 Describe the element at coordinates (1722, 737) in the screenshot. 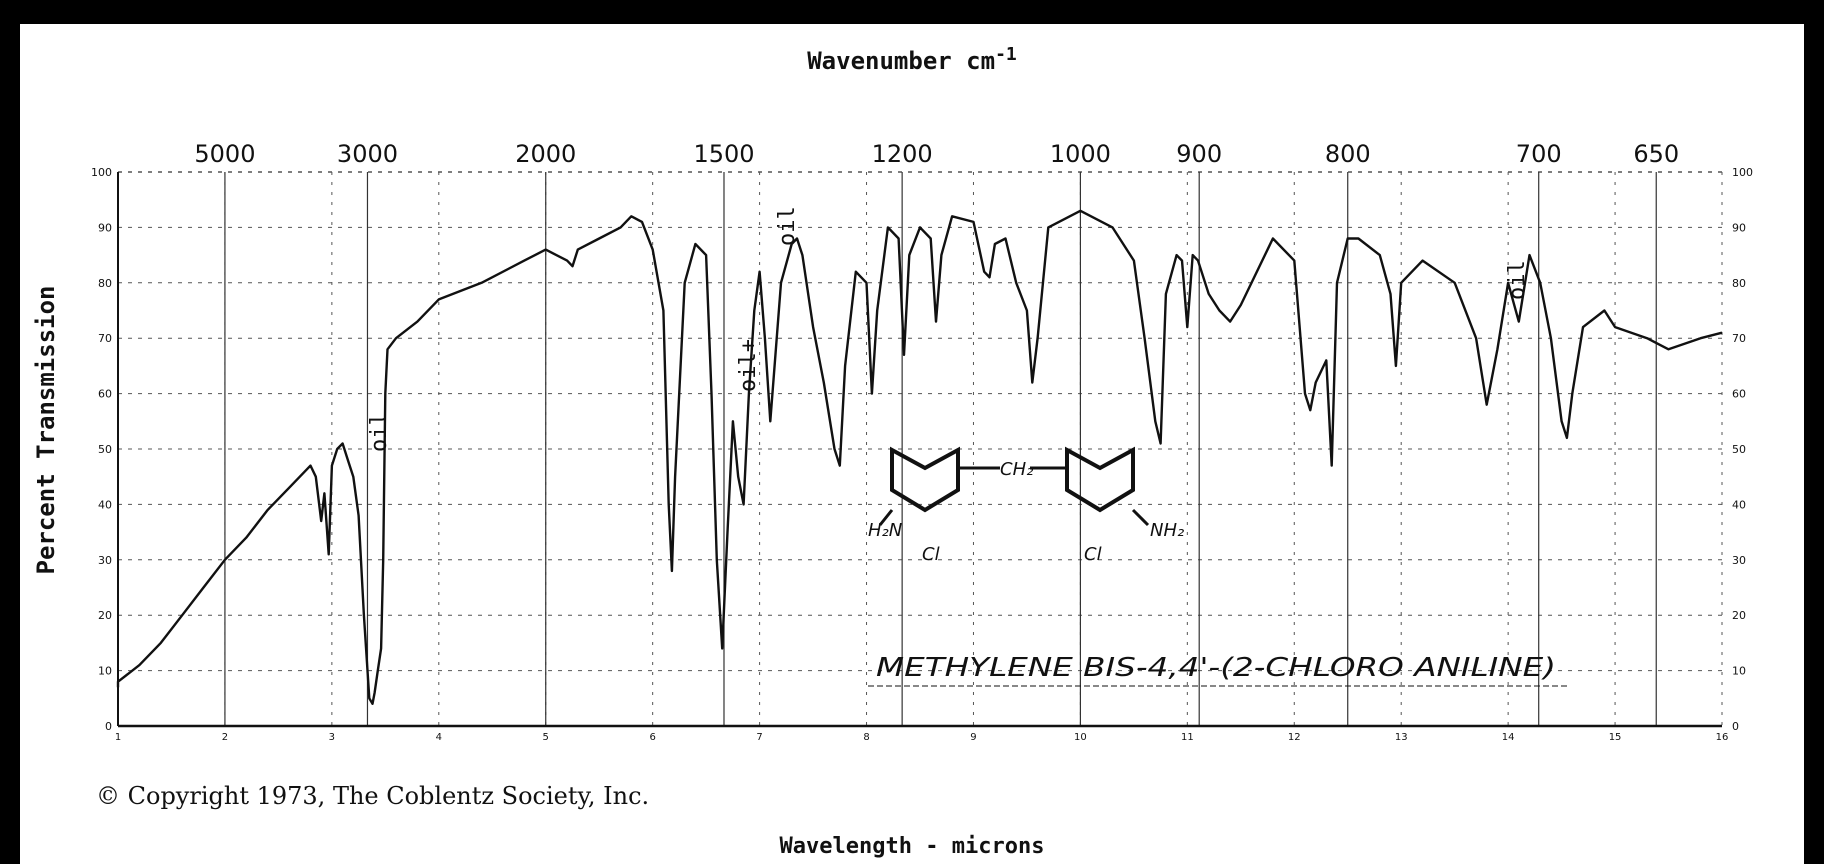

I see `x-tick-label: 16` at that location.